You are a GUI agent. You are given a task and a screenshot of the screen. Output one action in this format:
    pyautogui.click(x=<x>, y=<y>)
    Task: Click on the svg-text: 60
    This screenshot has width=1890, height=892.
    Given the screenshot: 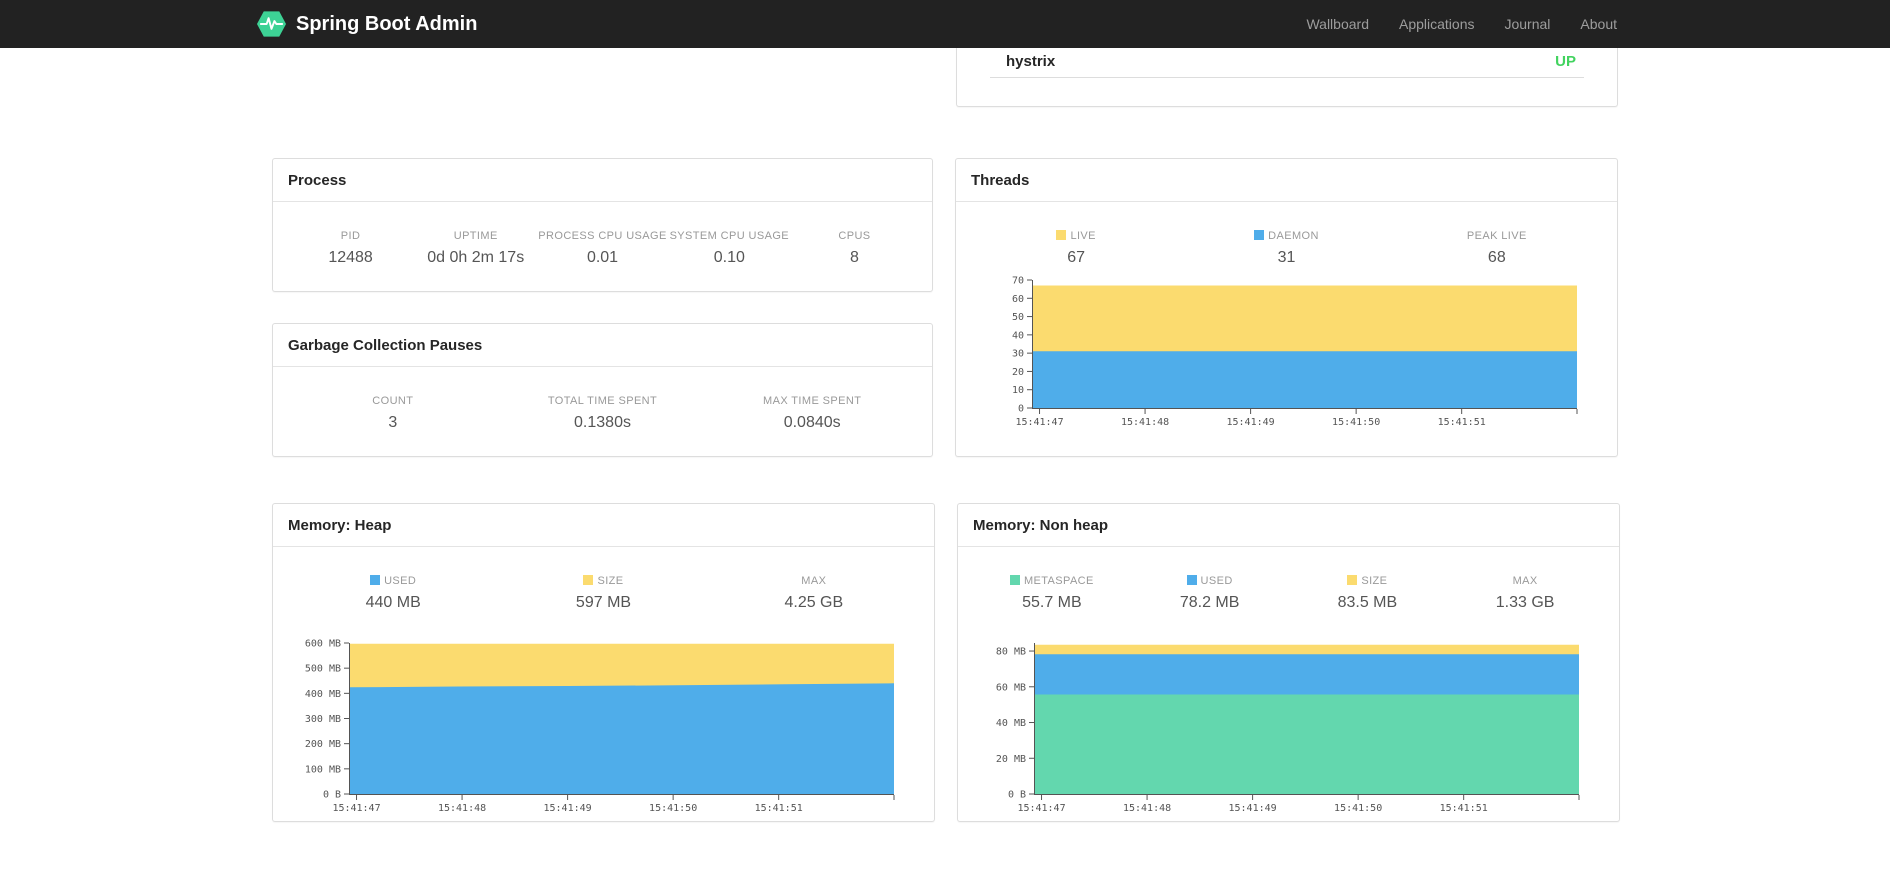 What is the action you would take?
    pyautogui.click(x=1018, y=299)
    